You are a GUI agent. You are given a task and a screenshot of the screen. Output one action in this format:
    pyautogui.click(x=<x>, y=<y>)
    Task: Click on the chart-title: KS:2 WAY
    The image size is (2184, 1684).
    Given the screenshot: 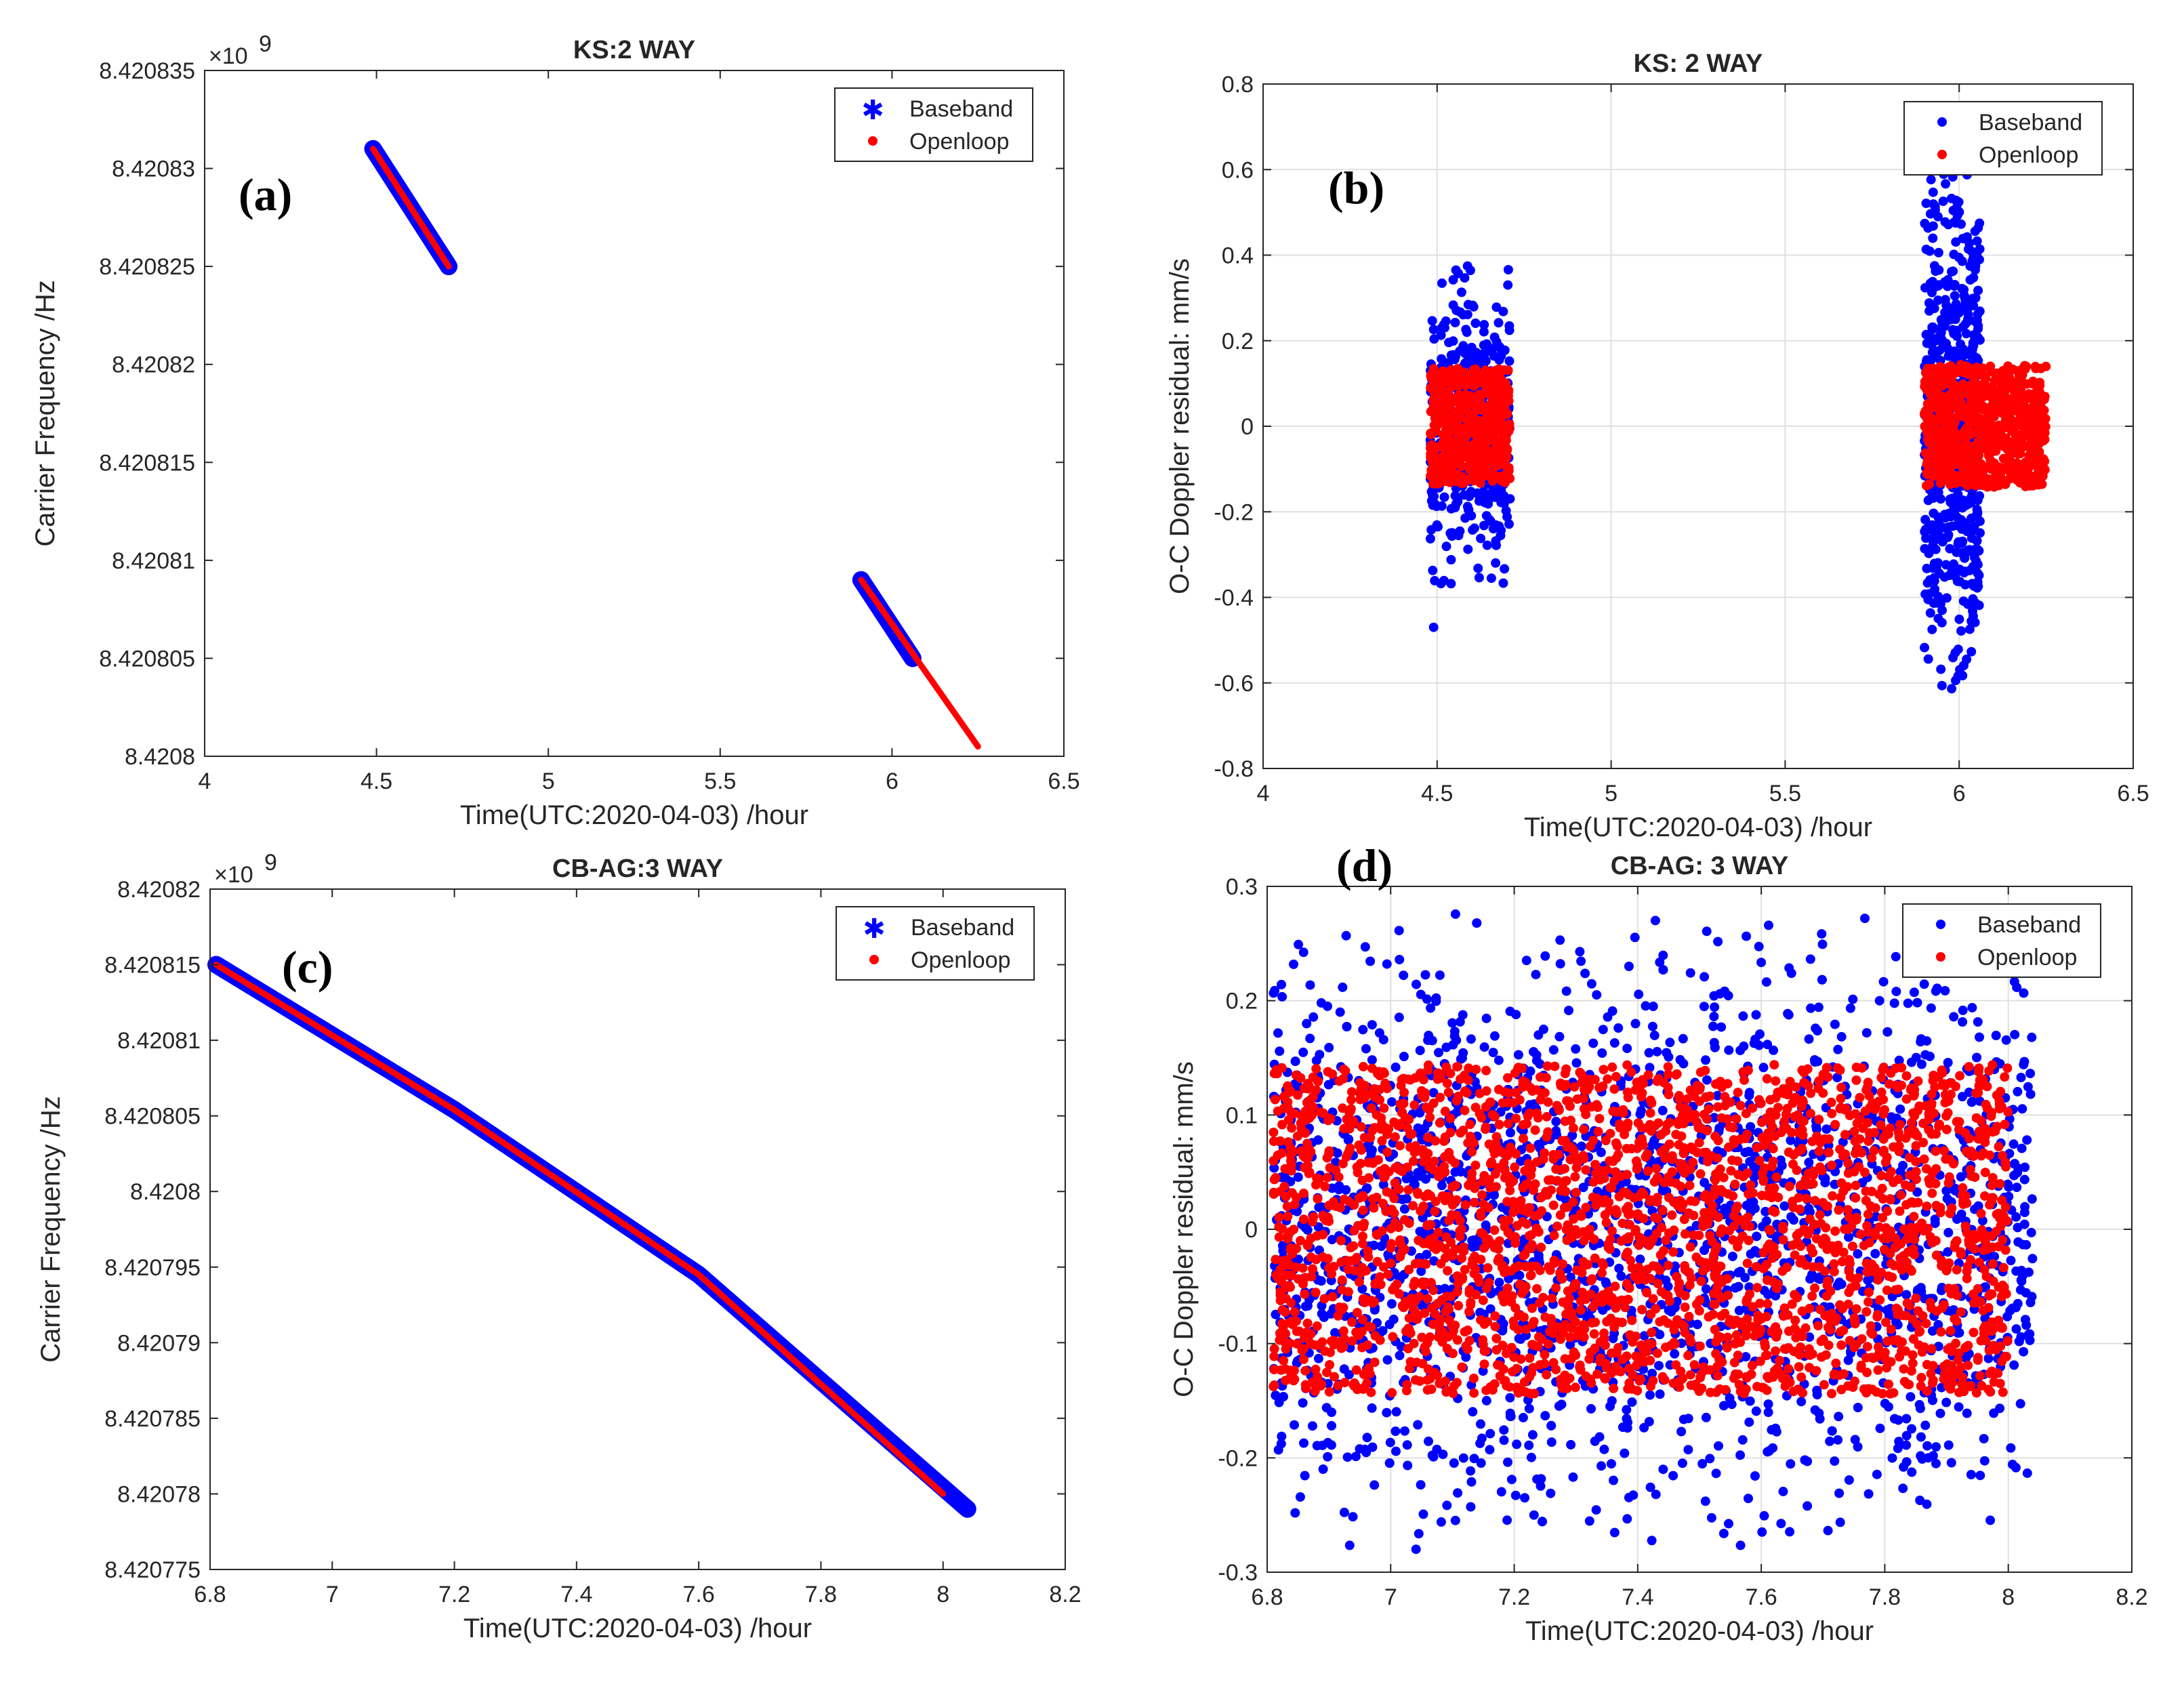 What is the action you would take?
    pyautogui.click(x=634, y=50)
    